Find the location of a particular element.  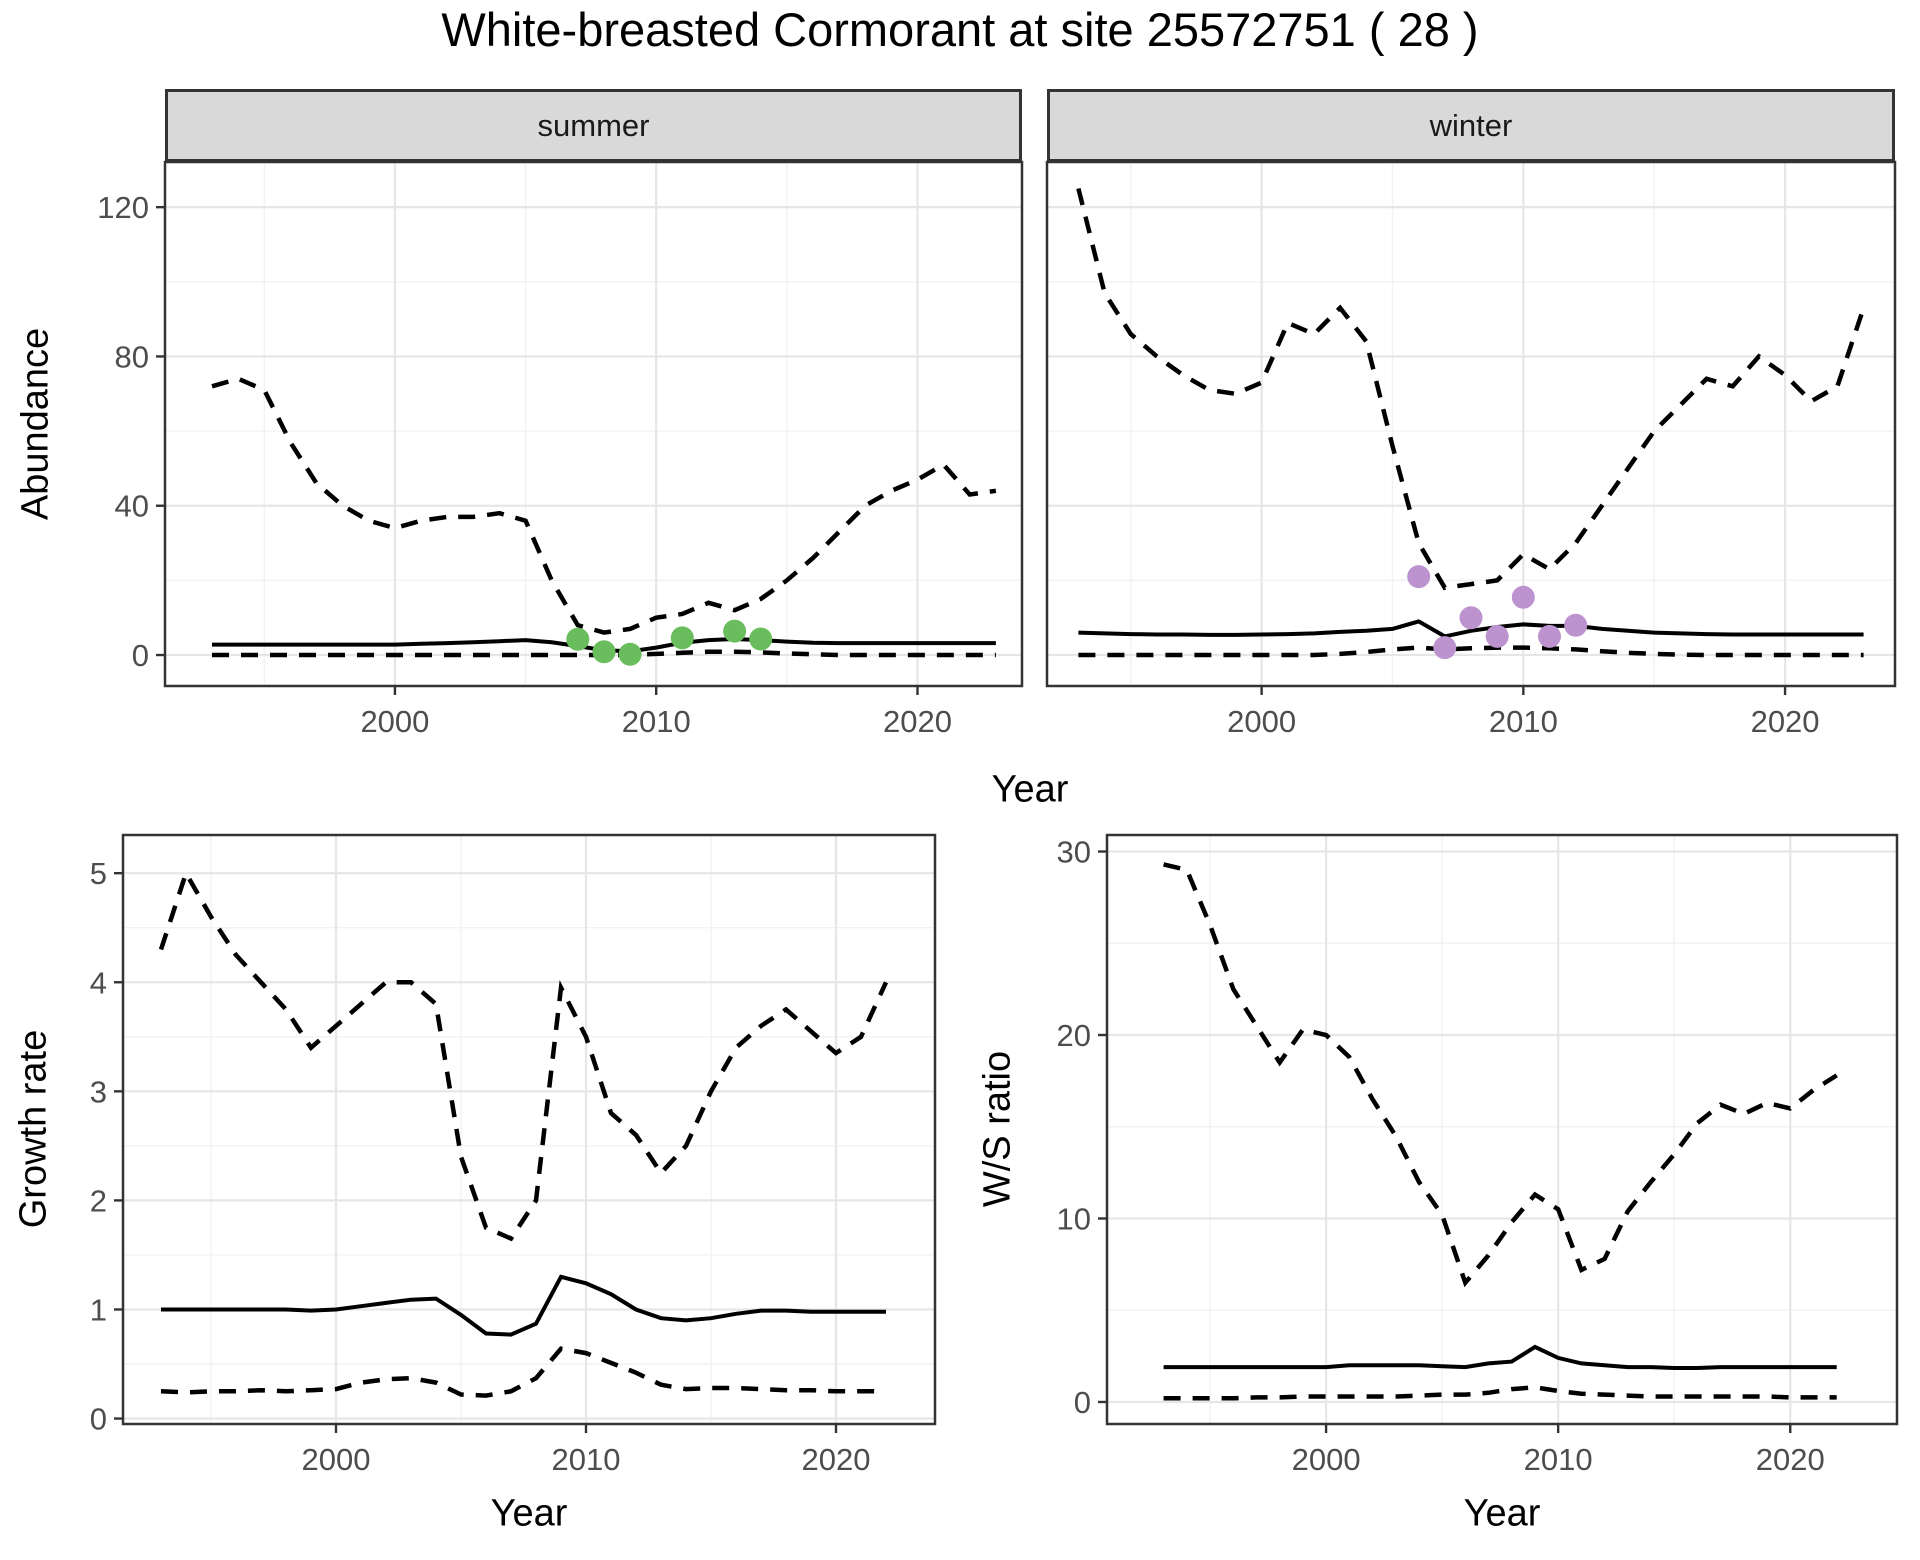

y-tick-label: 3 is located at coordinates (98, 1091).